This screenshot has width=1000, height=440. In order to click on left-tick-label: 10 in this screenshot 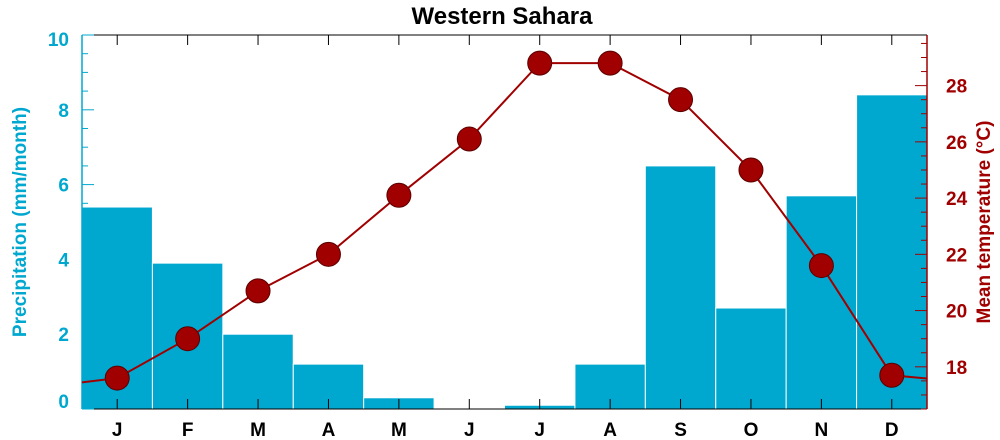, I will do `click(58, 40)`.